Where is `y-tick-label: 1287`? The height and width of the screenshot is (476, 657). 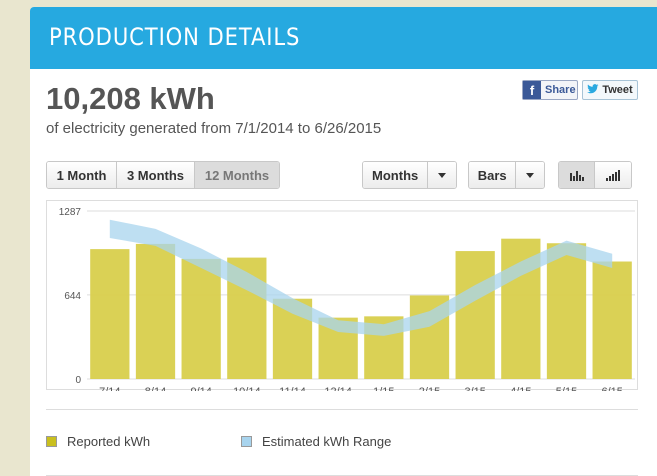 y-tick-label: 1287 is located at coordinates (70, 212).